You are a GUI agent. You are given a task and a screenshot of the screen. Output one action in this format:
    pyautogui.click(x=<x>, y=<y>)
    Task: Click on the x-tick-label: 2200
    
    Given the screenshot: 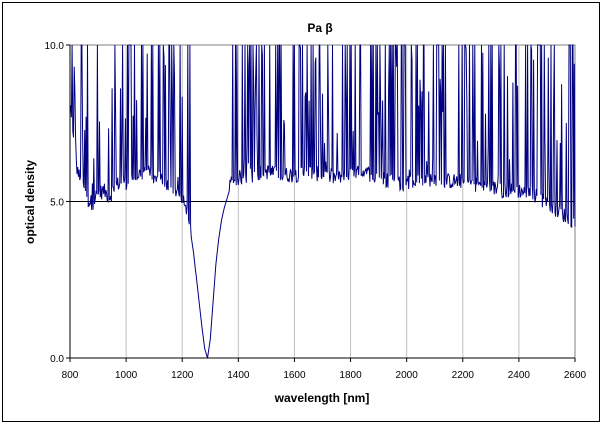 What is the action you would take?
    pyautogui.click(x=463, y=375)
    